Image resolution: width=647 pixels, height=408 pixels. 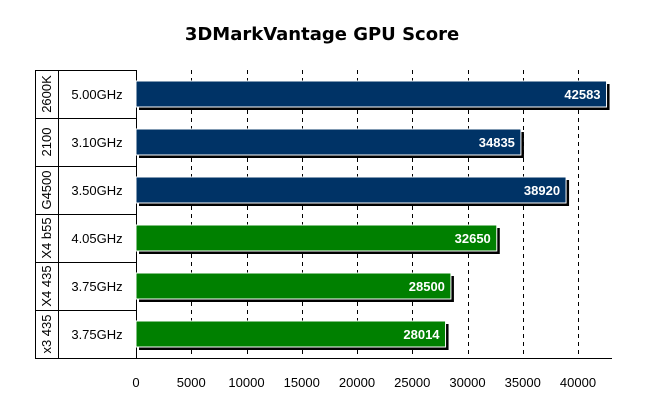 I want to click on data-label: 34835, so click(x=497, y=142).